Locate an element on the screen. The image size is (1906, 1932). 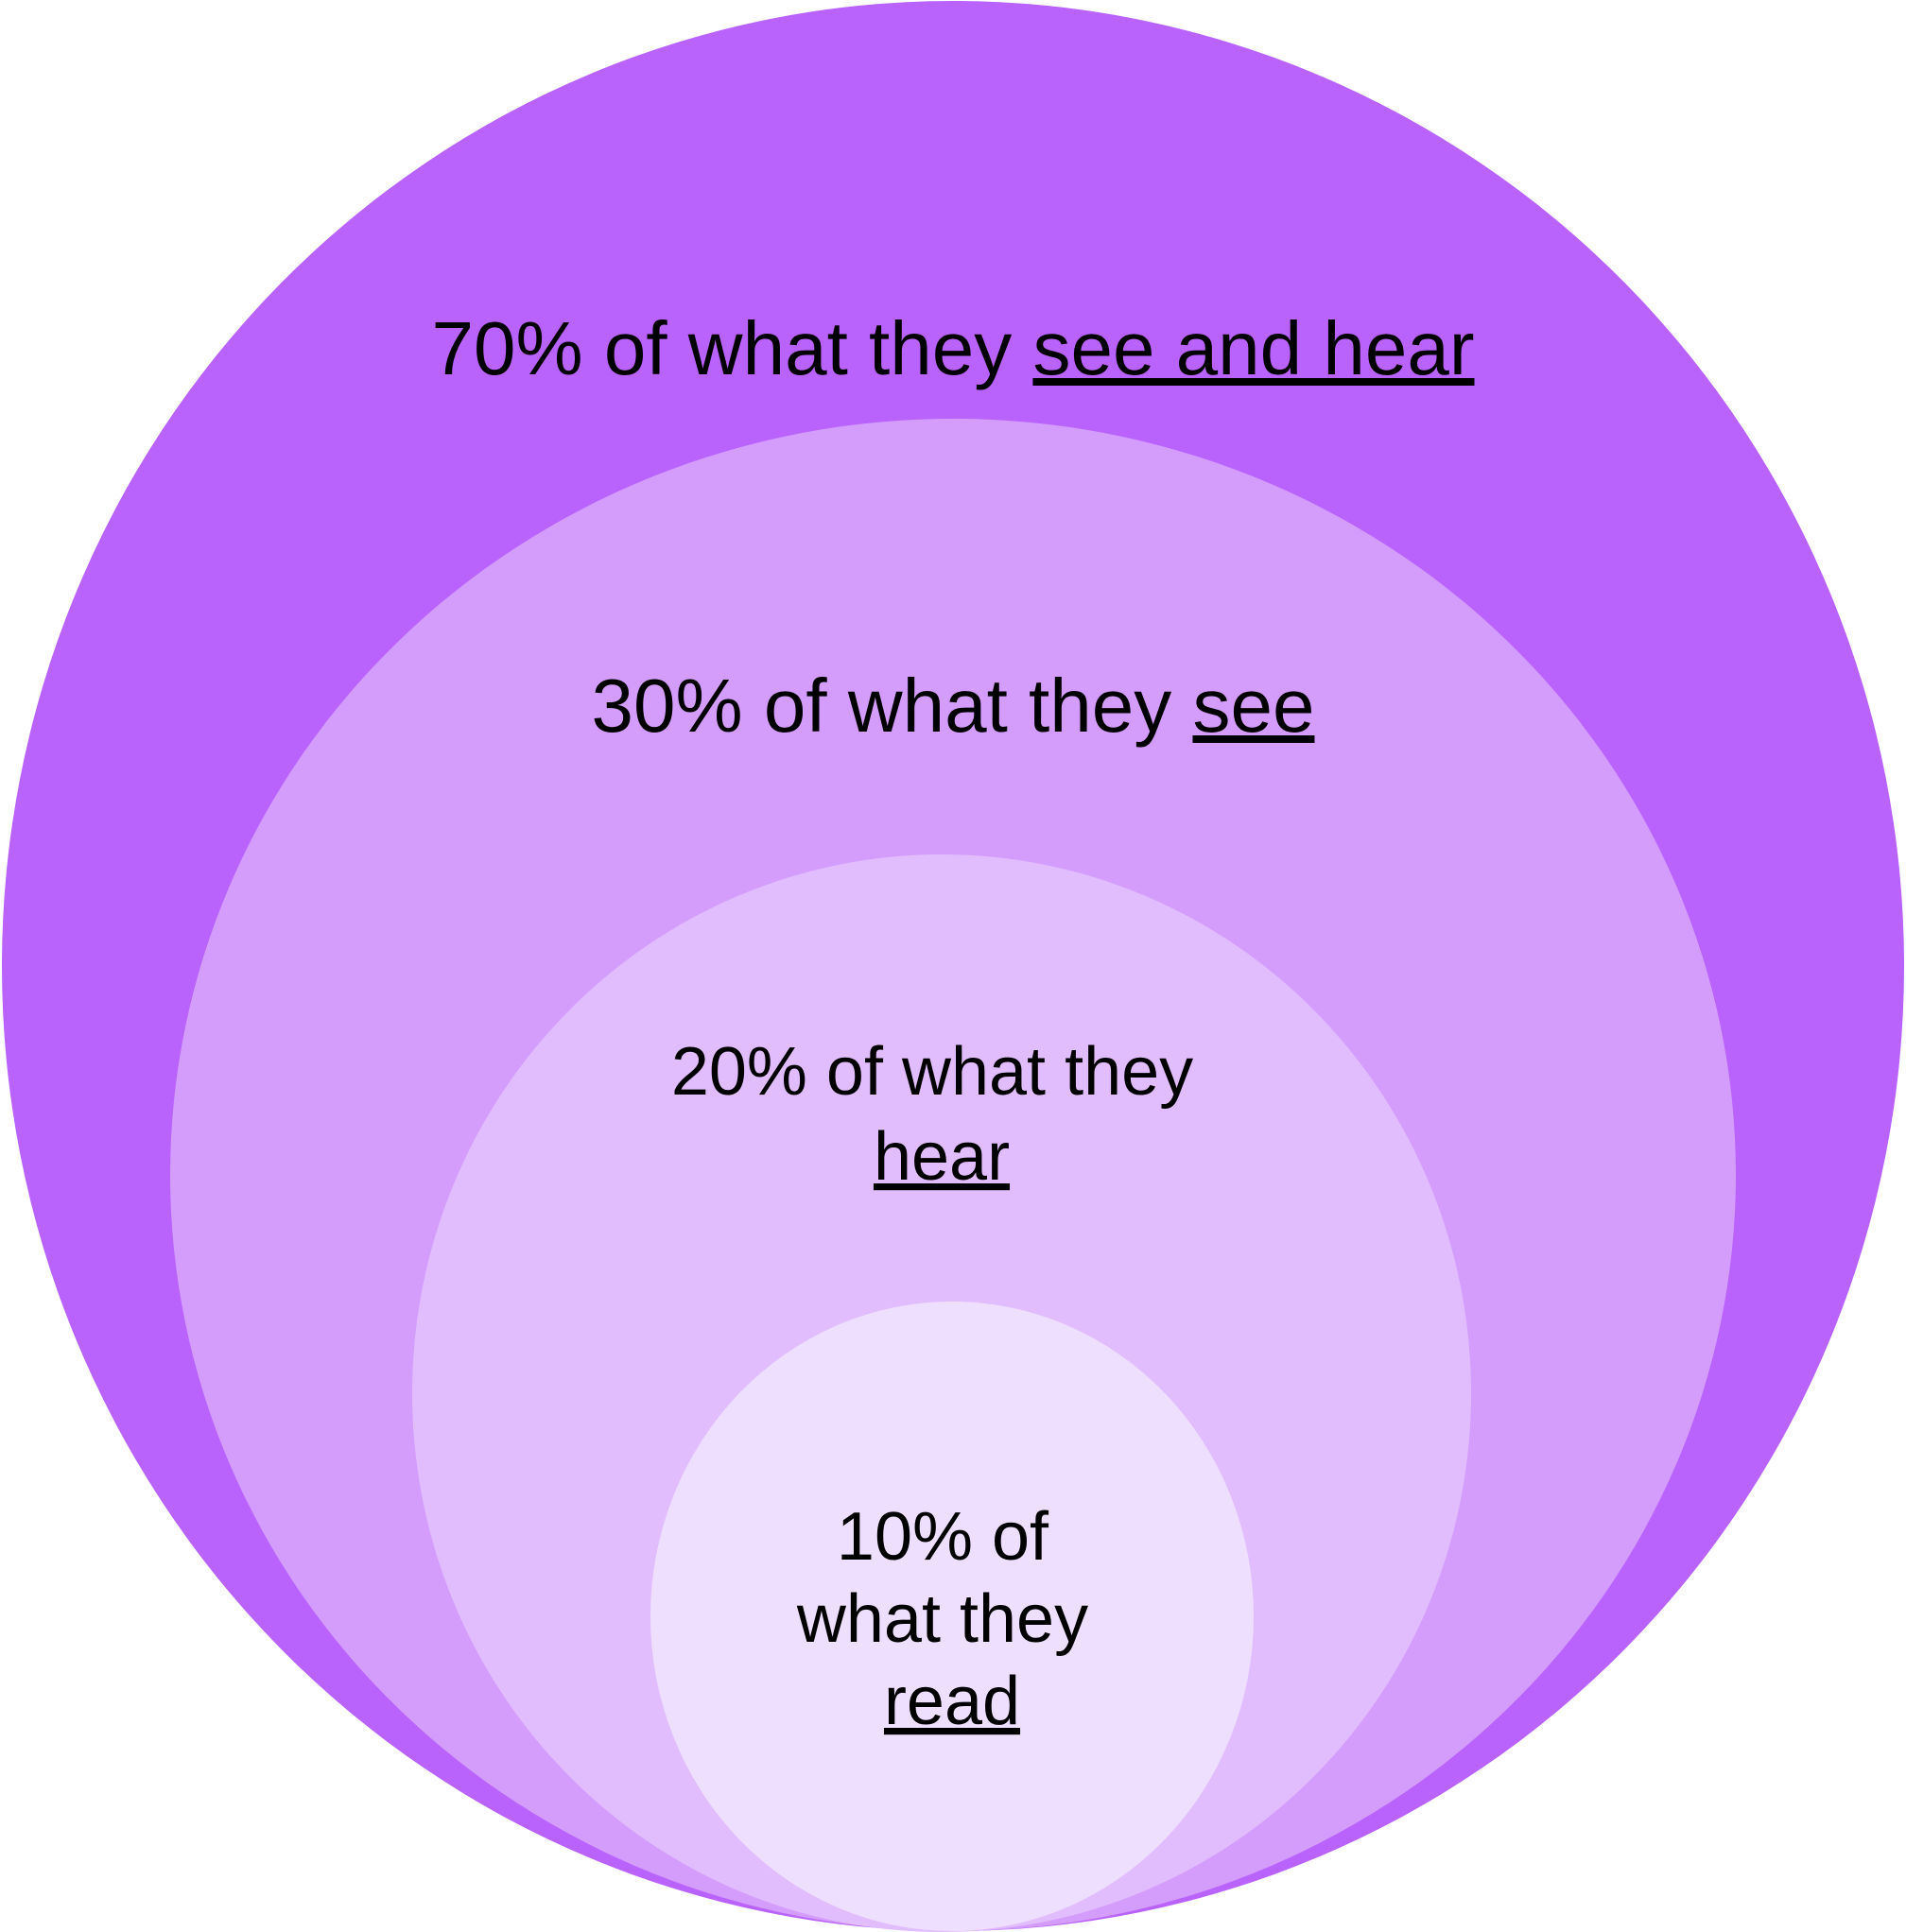
label-see-and-hear: 70% of what they see and hear is located at coordinates (953, 348).